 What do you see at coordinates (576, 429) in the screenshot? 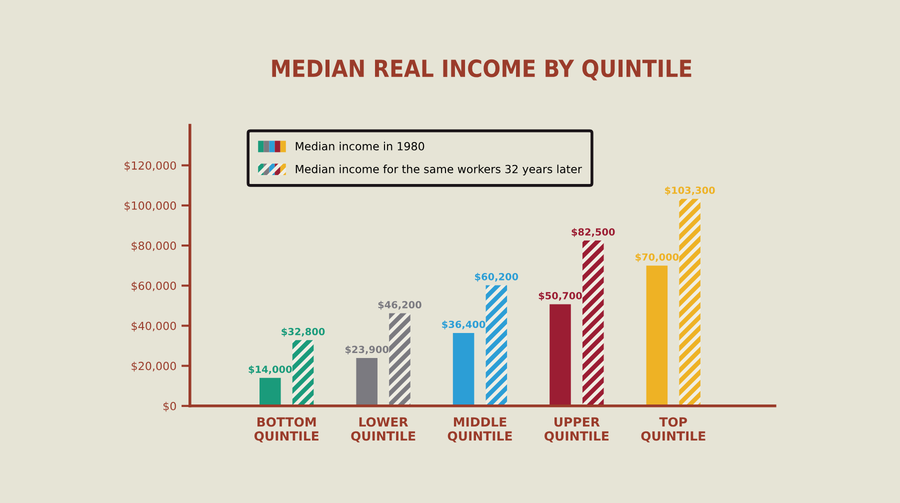
I see `x-tick-label: UPPER QUINTILE` at bounding box center [576, 429].